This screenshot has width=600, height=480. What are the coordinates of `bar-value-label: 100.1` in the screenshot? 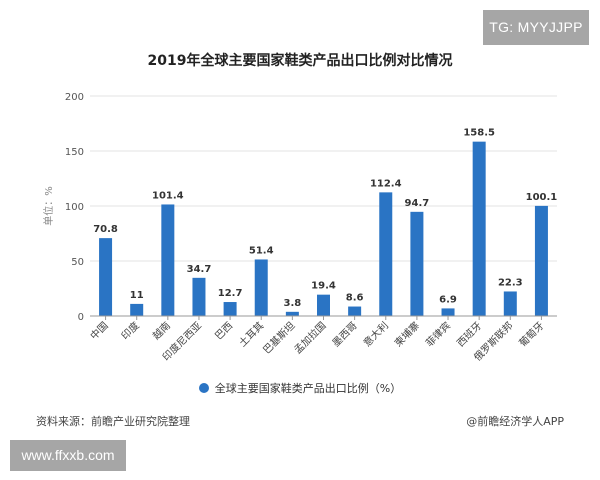 It's located at (542, 197).